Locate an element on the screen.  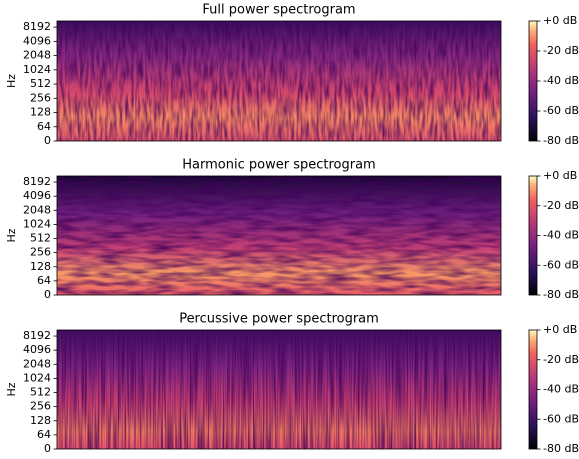
panel-title: Harmonic power spectrogram is located at coordinates (278, 165).